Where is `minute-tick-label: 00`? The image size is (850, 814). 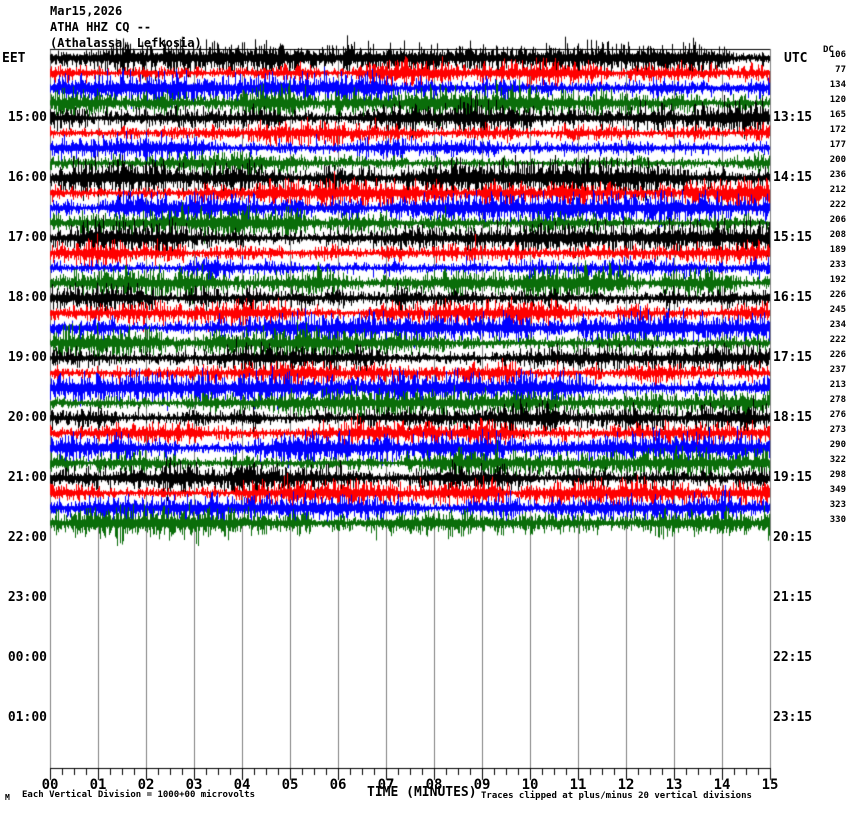
minute-tick-label: 00 is located at coordinates (50, 785).